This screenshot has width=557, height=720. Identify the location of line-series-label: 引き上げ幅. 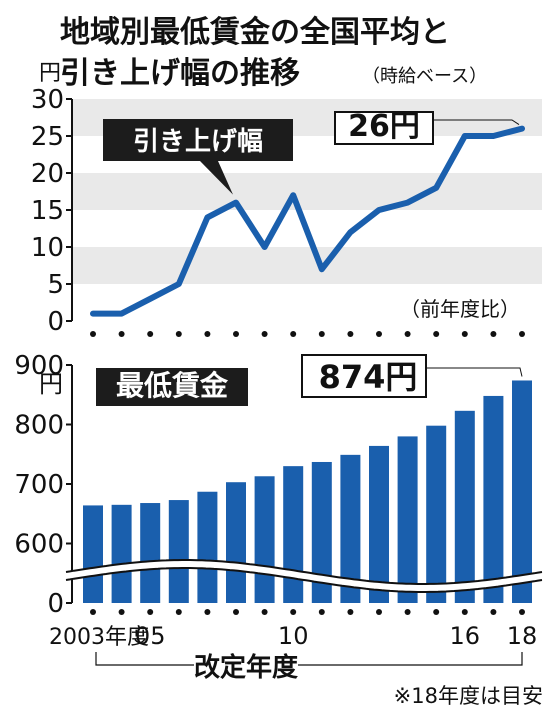
(198, 142).